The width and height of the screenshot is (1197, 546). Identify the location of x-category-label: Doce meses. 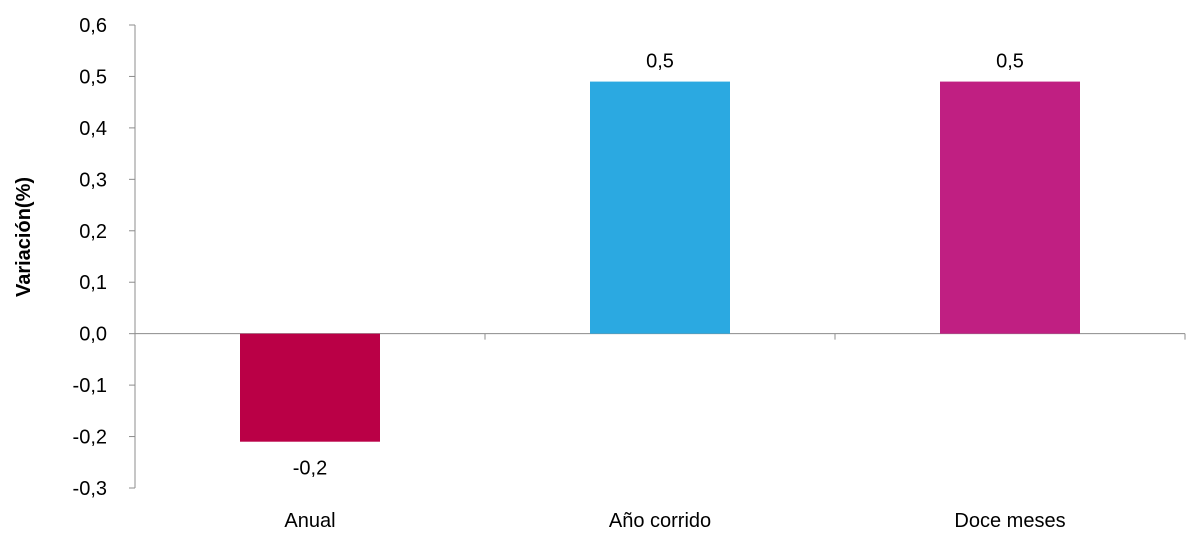
(1009, 521).